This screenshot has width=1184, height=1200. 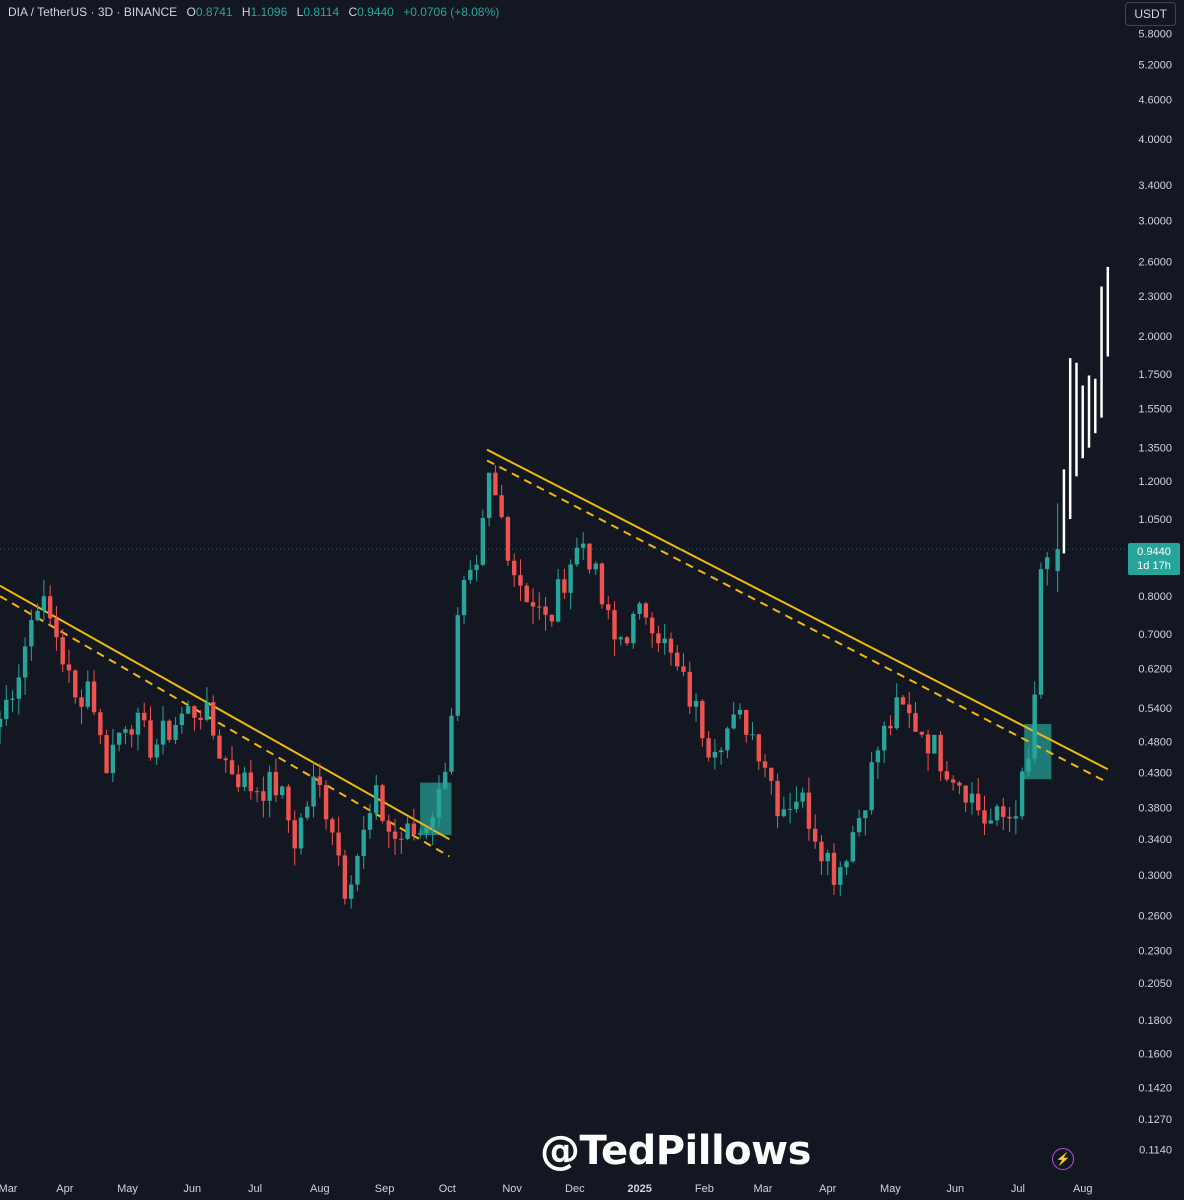 What do you see at coordinates (1154, 552) in the screenshot?
I see `last-price-value: 0.9440` at bounding box center [1154, 552].